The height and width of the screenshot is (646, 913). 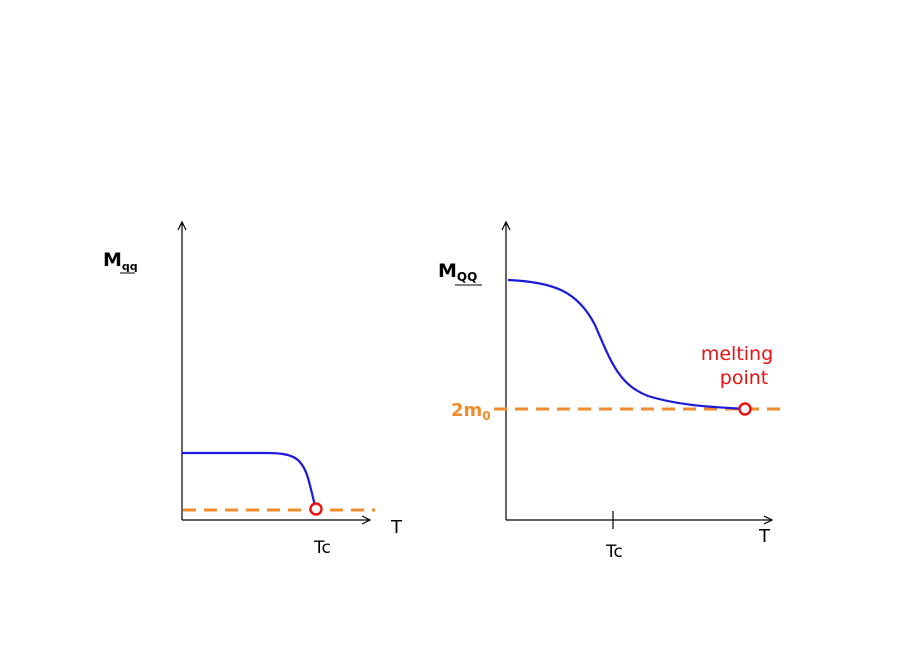 I want to click on right-mass-curve, so click(x=626, y=344).